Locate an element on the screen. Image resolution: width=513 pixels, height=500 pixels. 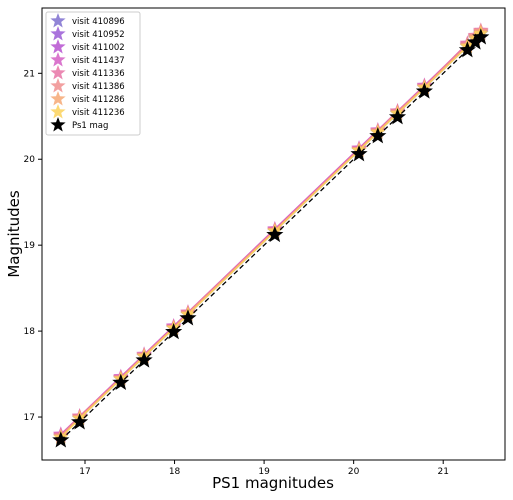
legend-box is located at coordinates (93, 73).